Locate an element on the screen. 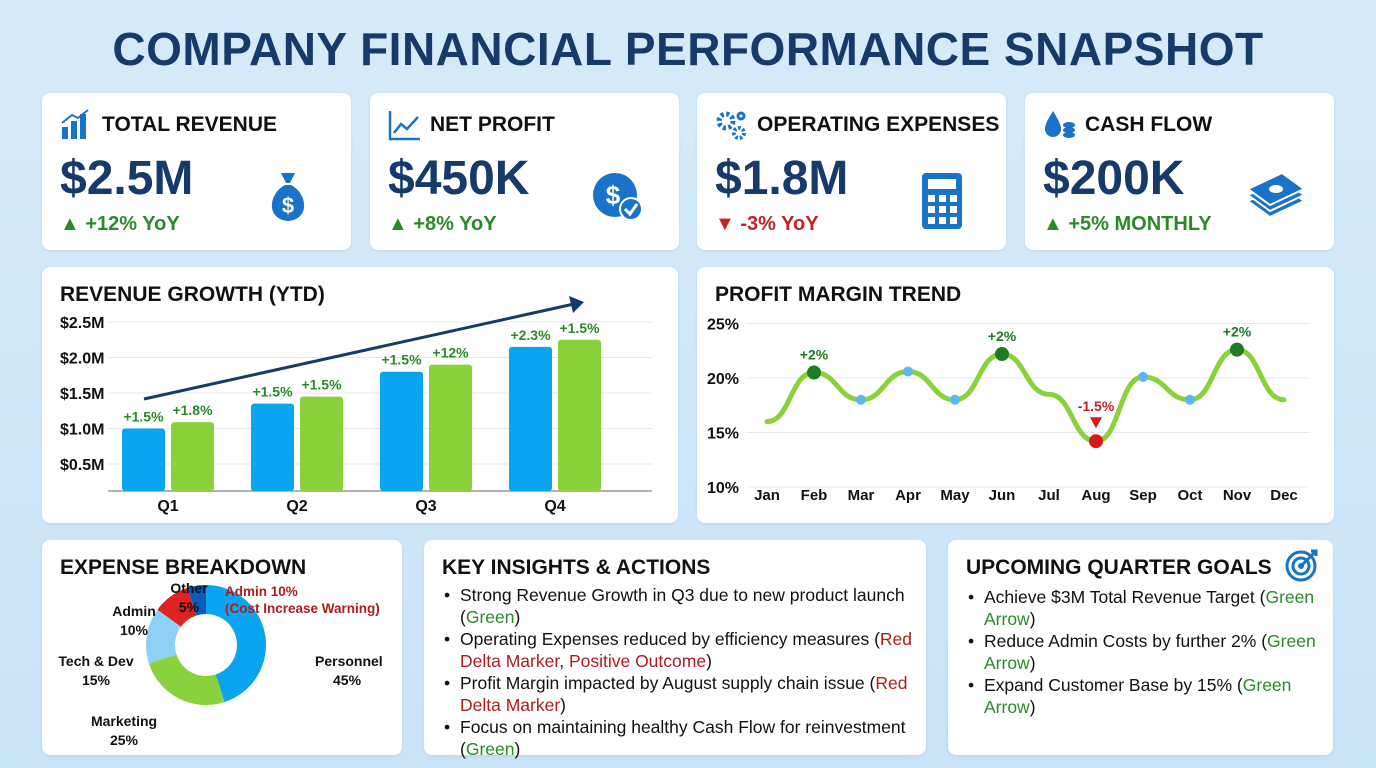  warning-annotation: (Cost Increase Warning) is located at coordinates (302, 608).